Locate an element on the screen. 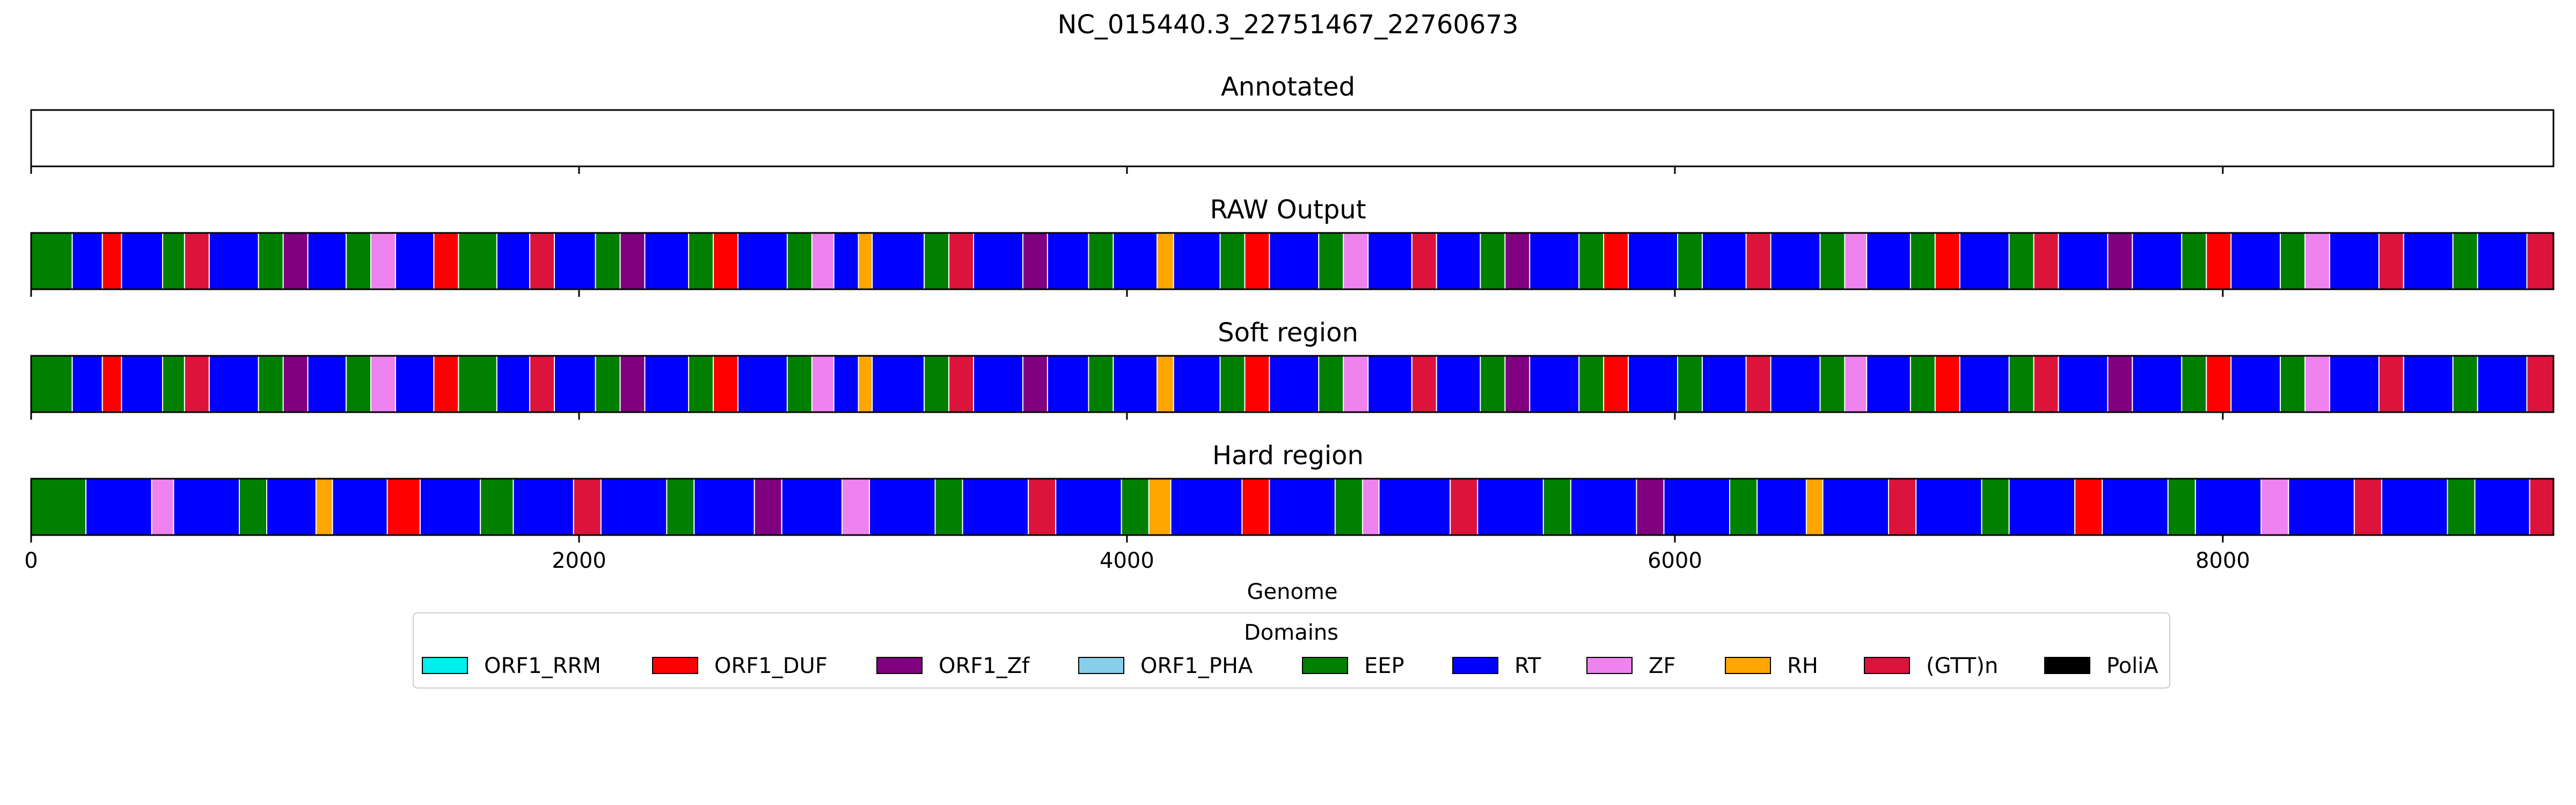 Image resolution: width=2576 pixels, height=805 pixels. panel-annotated-ticks is located at coordinates (1127, 170).